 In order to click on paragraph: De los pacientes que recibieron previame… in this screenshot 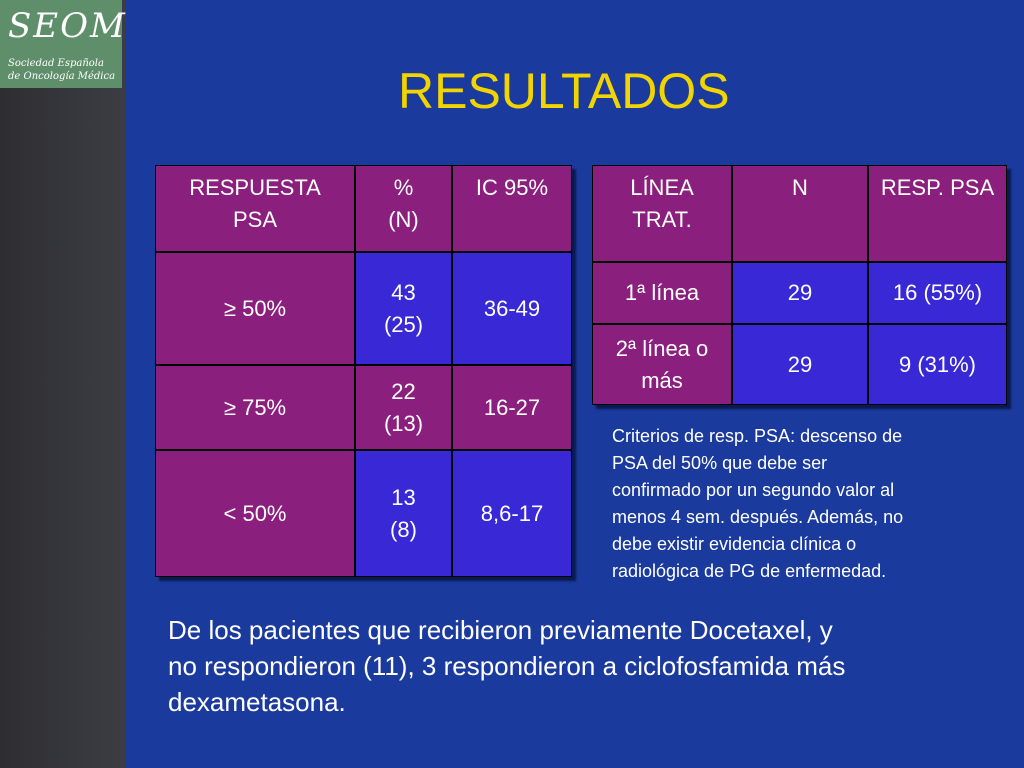, I will do `click(506, 666)`.